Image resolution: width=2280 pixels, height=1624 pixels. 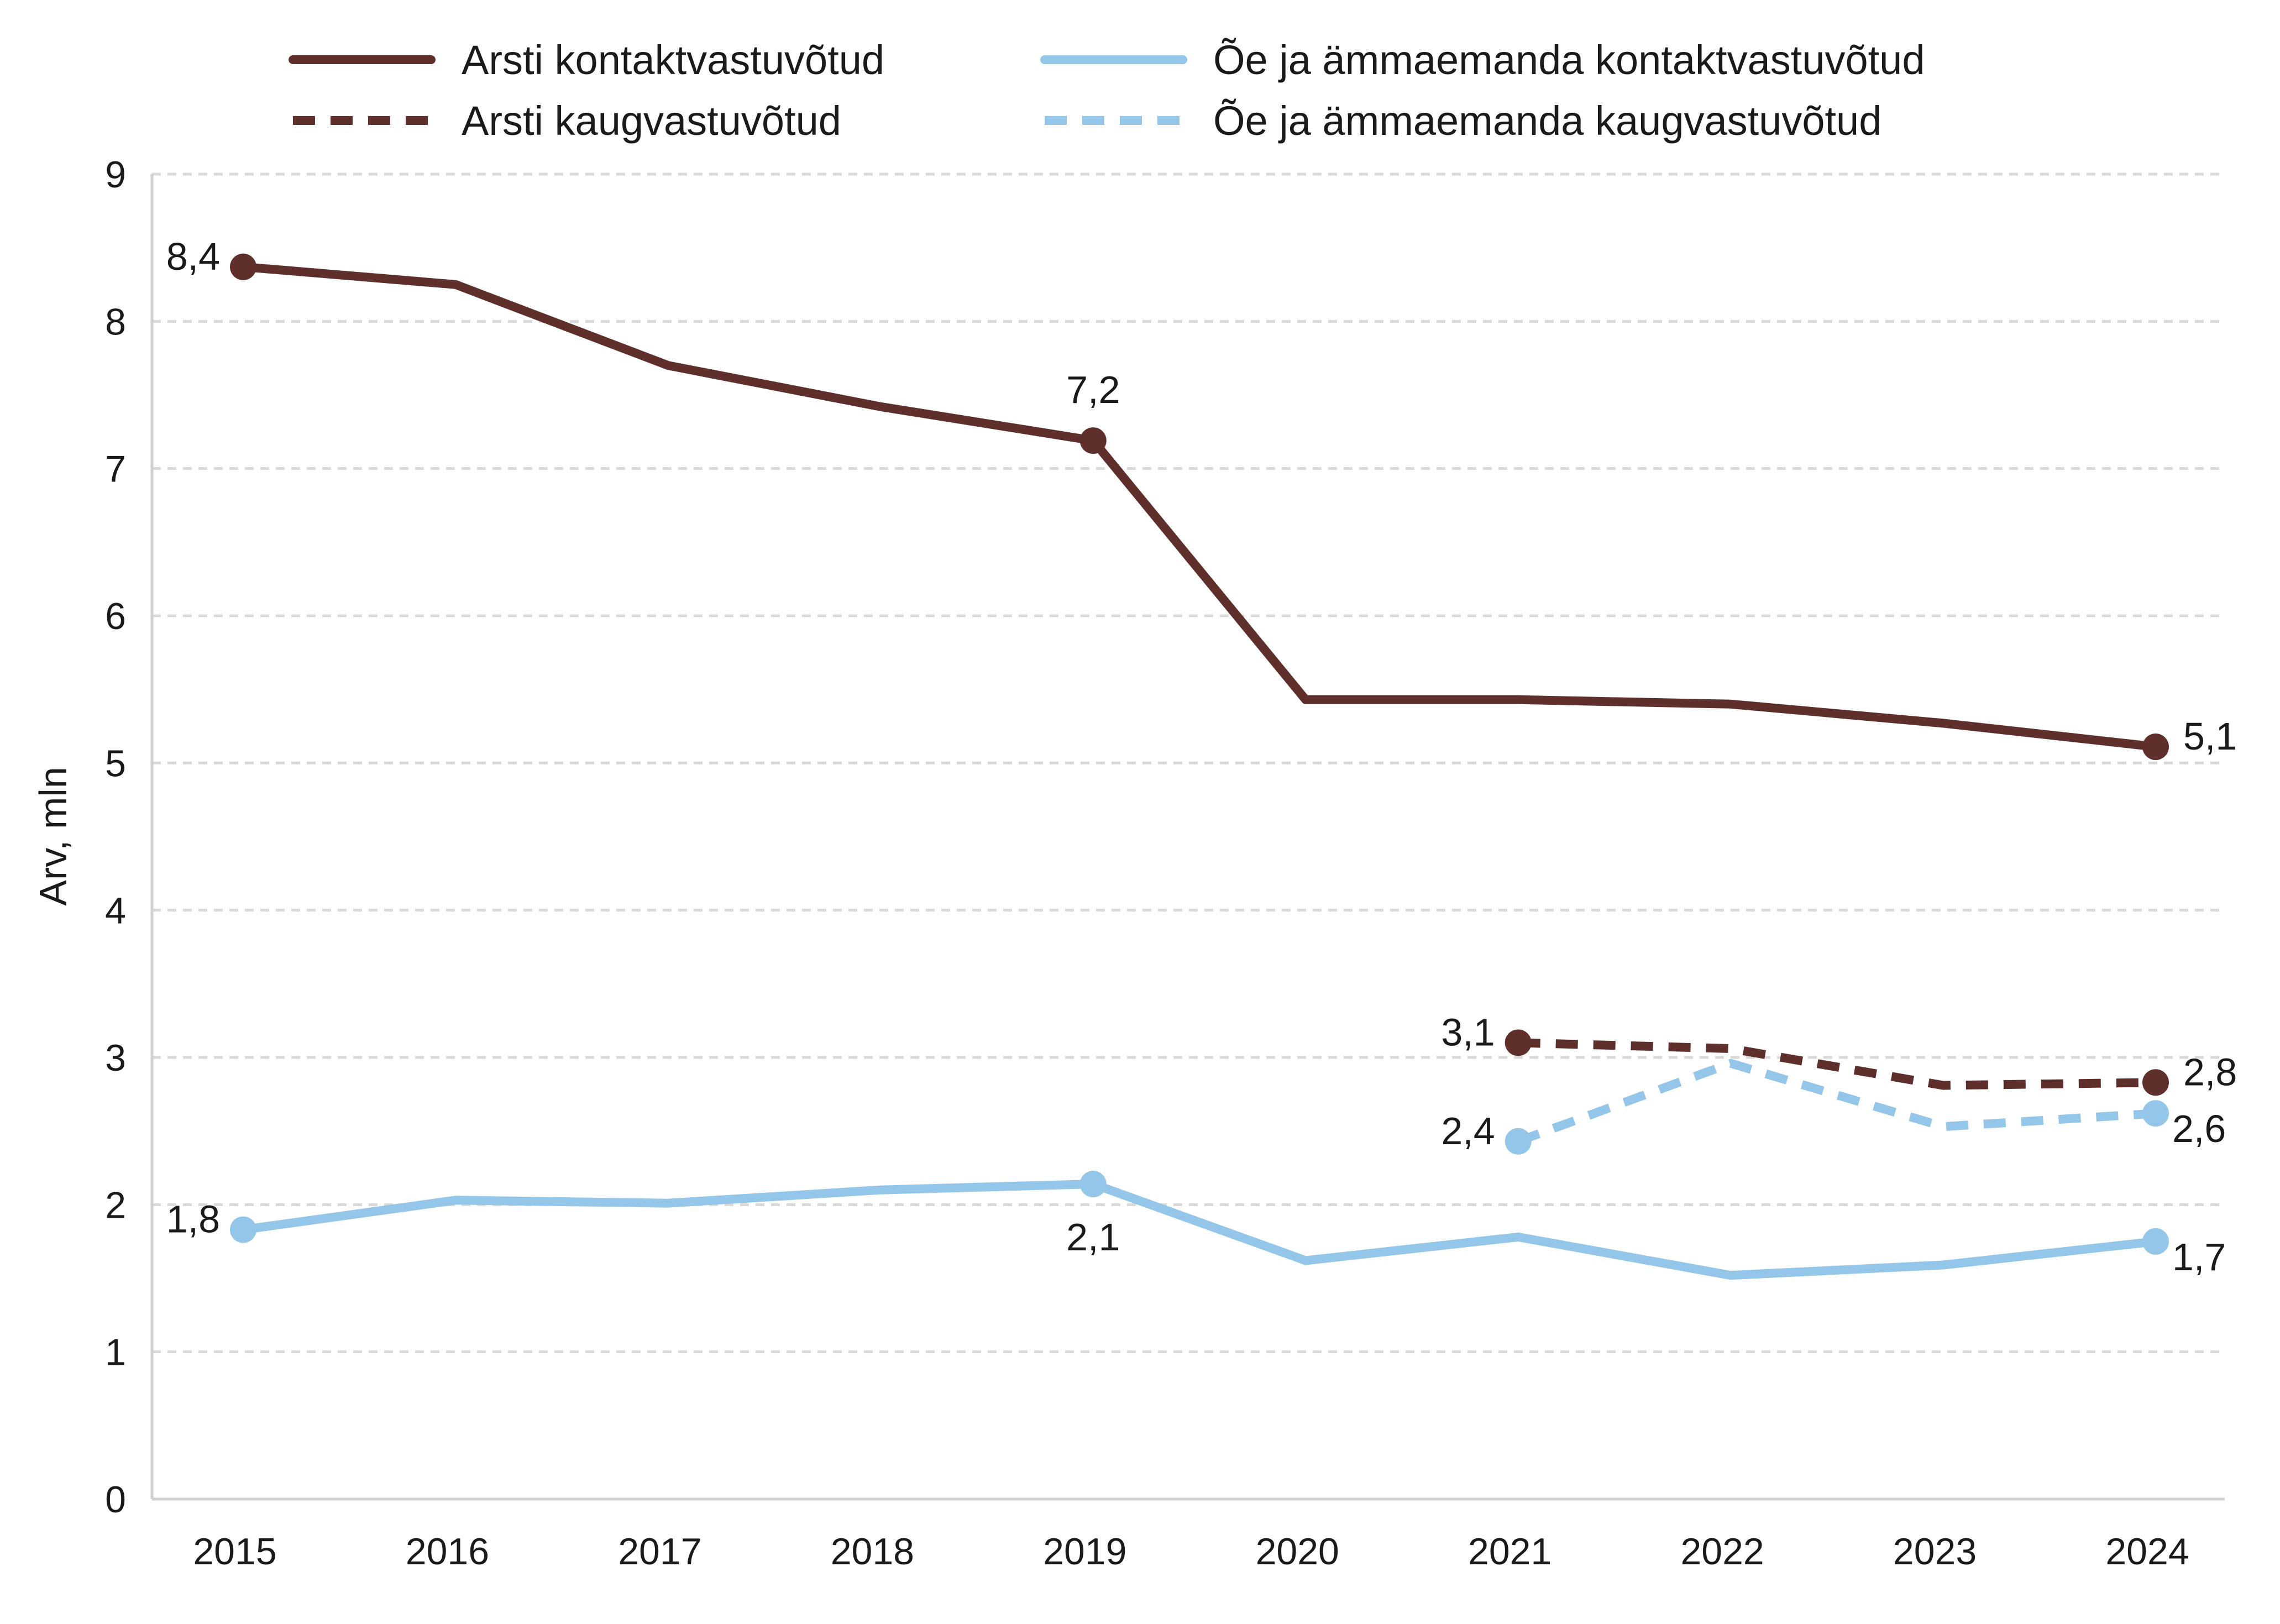 I want to click on x-tick-label: 2018, so click(x=872, y=1552).